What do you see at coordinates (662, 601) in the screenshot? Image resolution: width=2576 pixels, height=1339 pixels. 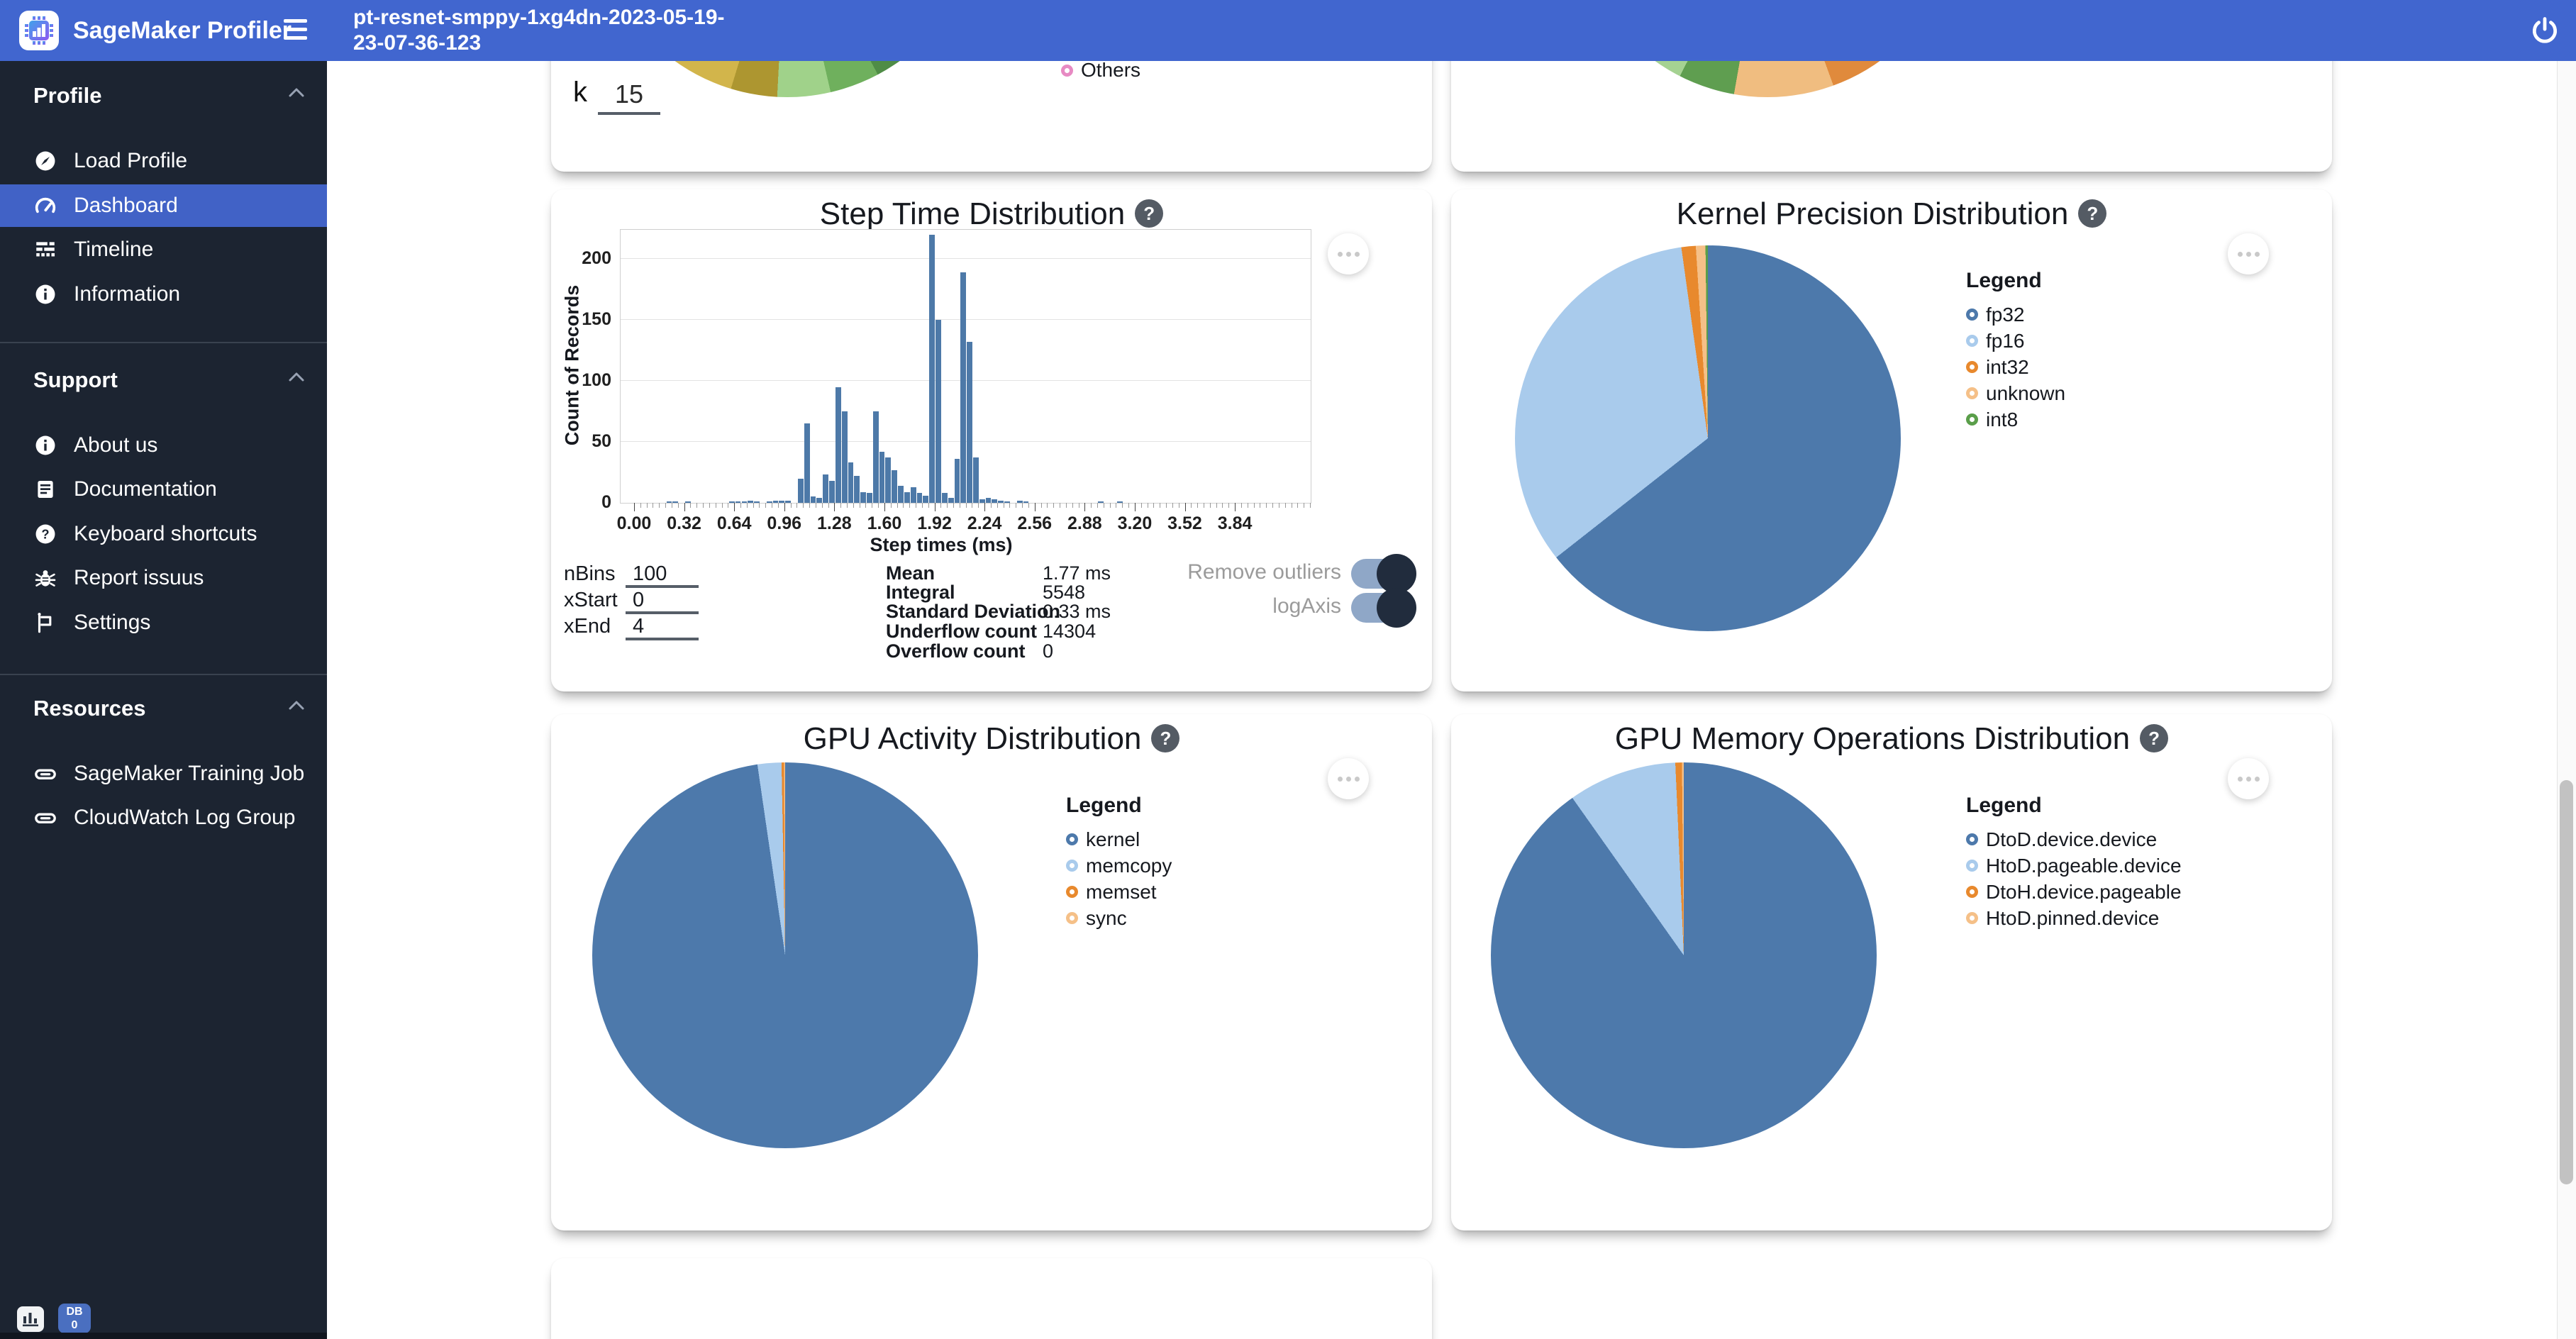 I see `field-input: 0` at bounding box center [662, 601].